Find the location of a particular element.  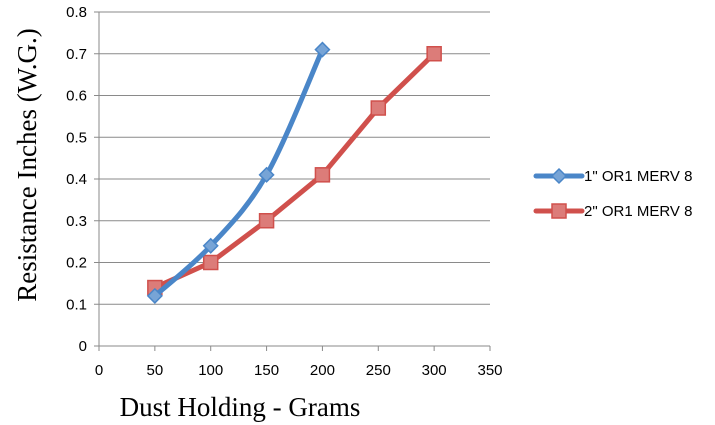

x-tick-label: 100 is located at coordinates (210, 370).